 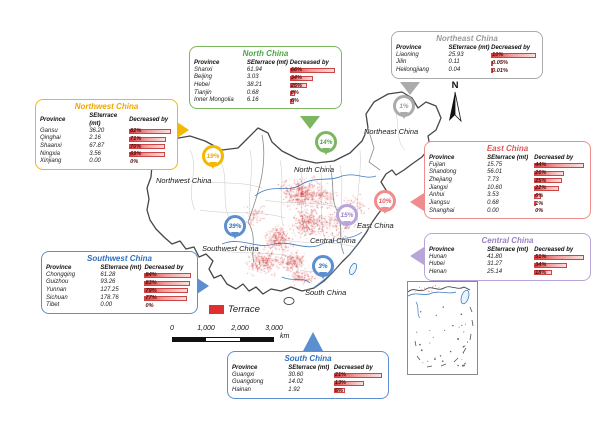 What do you see at coordinates (407, 54) in the screenshot?
I see `province-name: Liaoning` at bounding box center [407, 54].